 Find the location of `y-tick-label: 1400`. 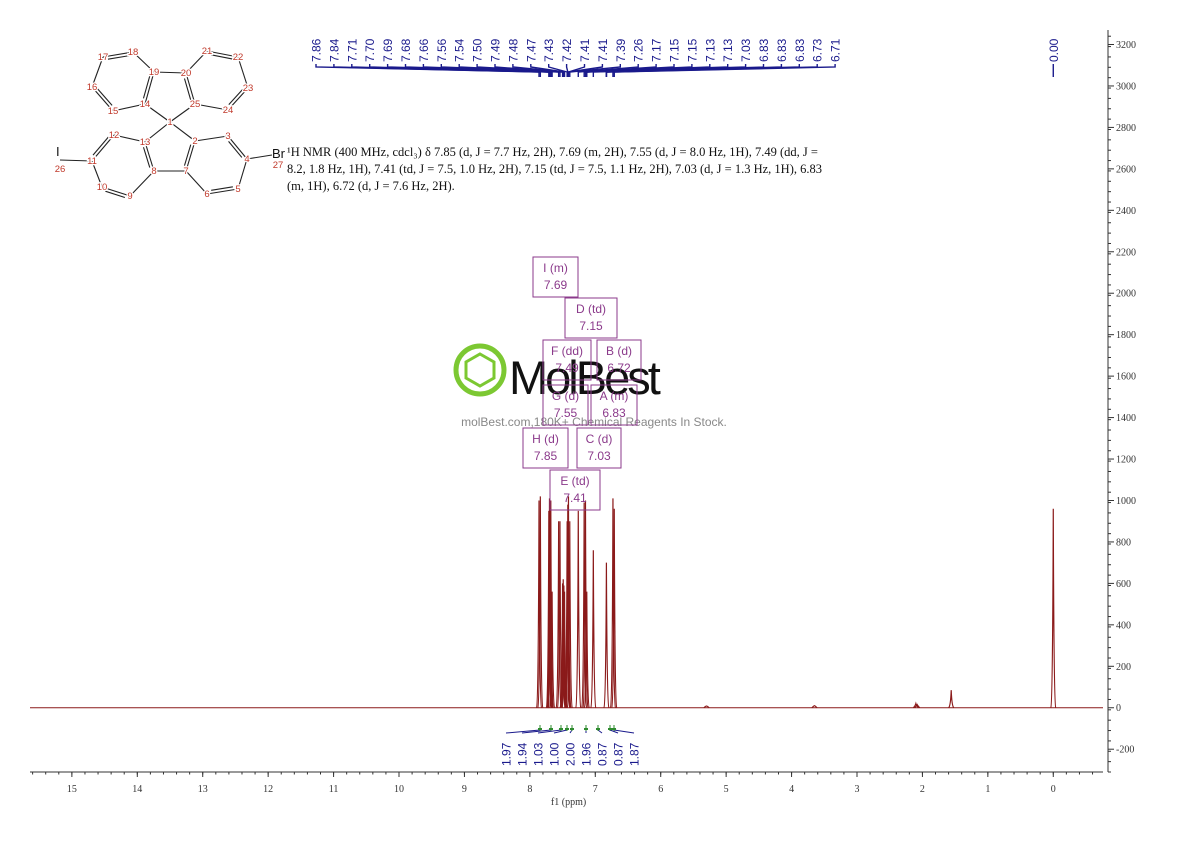

y-tick-label: 1400 is located at coordinates (1126, 418).